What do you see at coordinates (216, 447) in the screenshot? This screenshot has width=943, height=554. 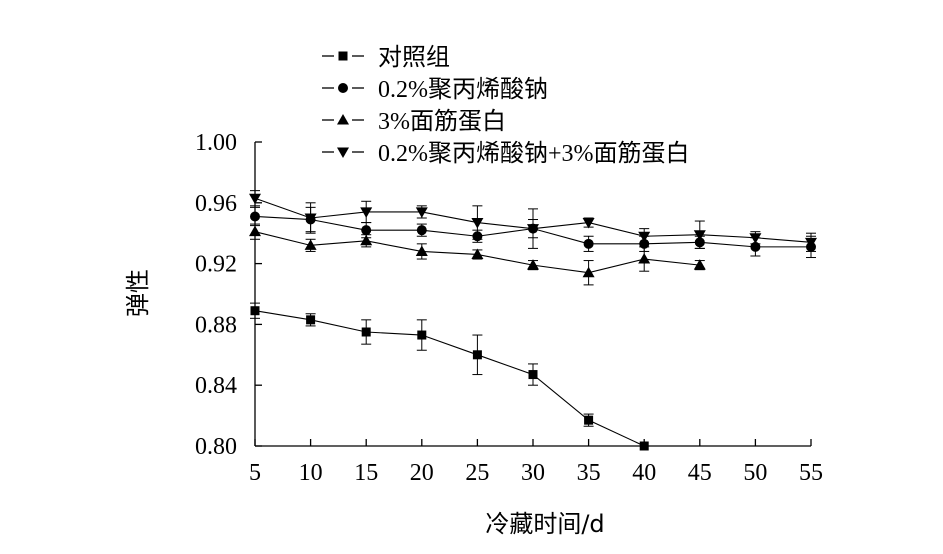 I see `y-tick-label: 0.80` at bounding box center [216, 447].